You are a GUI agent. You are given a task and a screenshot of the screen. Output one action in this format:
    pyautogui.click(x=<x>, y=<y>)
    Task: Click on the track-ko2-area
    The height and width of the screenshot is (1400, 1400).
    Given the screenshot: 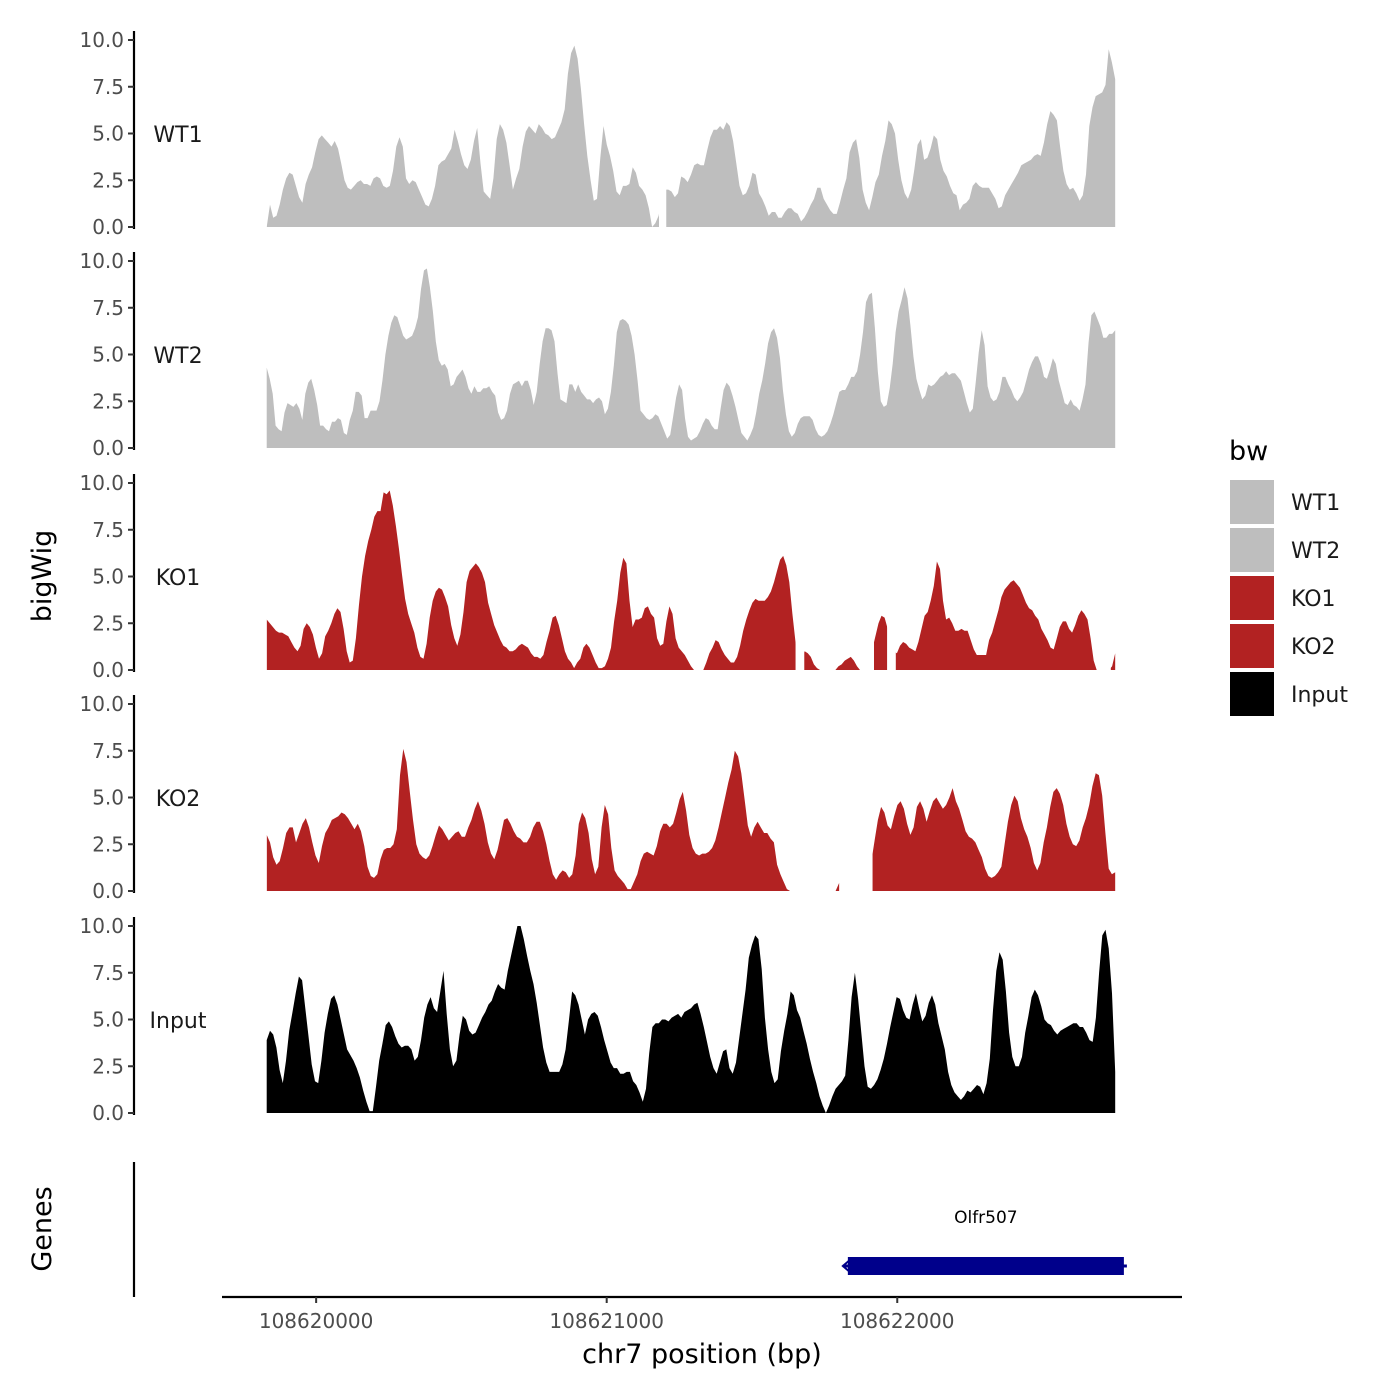 What is the action you would take?
    pyautogui.click(x=691, y=819)
    